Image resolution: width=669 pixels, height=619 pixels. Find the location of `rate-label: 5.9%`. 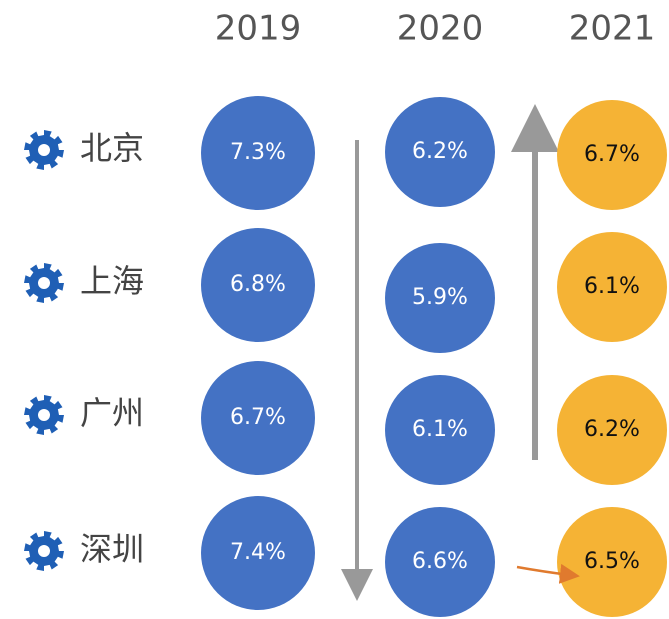

rate-label: 5.9% is located at coordinates (440, 297).